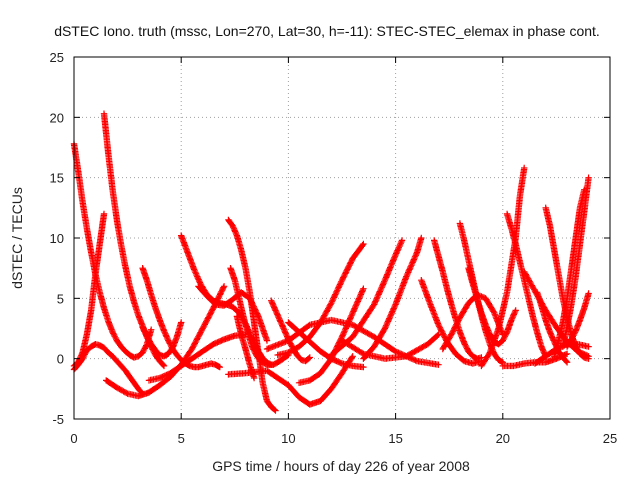  I want to click on x-tick-label: 5, so click(181, 438).